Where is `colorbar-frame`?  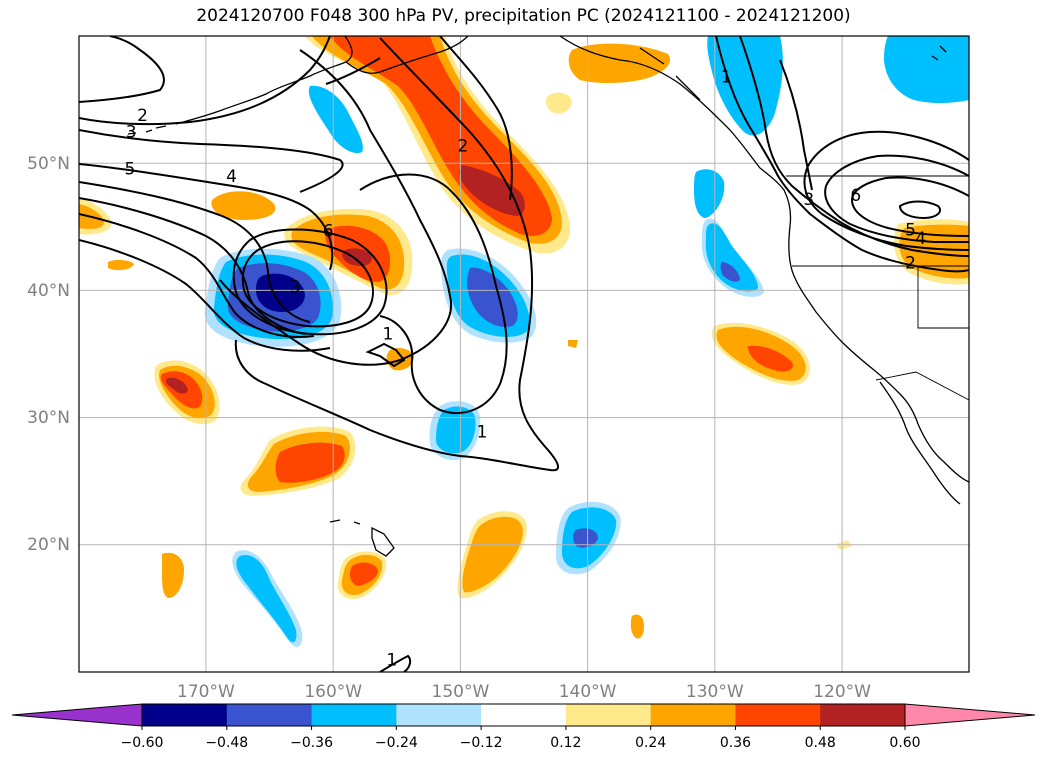 colorbar-frame is located at coordinates (523, 715).